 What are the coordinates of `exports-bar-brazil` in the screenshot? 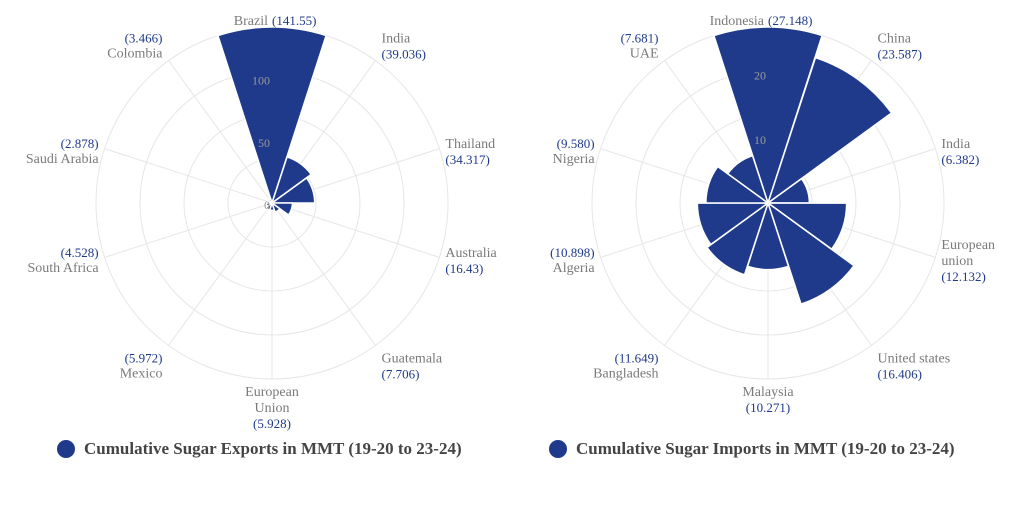 It's located at (272, 116).